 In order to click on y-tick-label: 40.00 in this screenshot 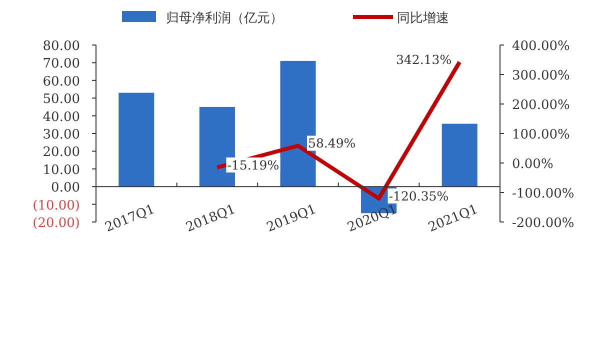, I will do `click(61, 117)`.